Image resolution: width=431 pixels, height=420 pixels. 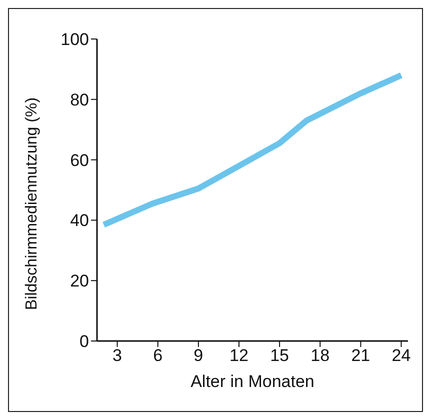 What do you see at coordinates (252, 381) in the screenshot?
I see `x-axis-title: Alter in Monaten` at bounding box center [252, 381].